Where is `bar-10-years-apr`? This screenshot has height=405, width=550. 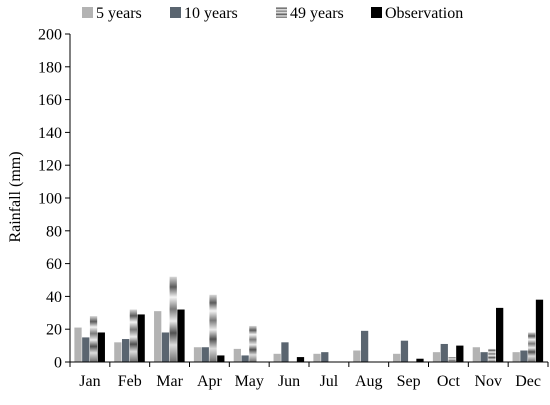 bar-10-years-apr is located at coordinates (205, 354).